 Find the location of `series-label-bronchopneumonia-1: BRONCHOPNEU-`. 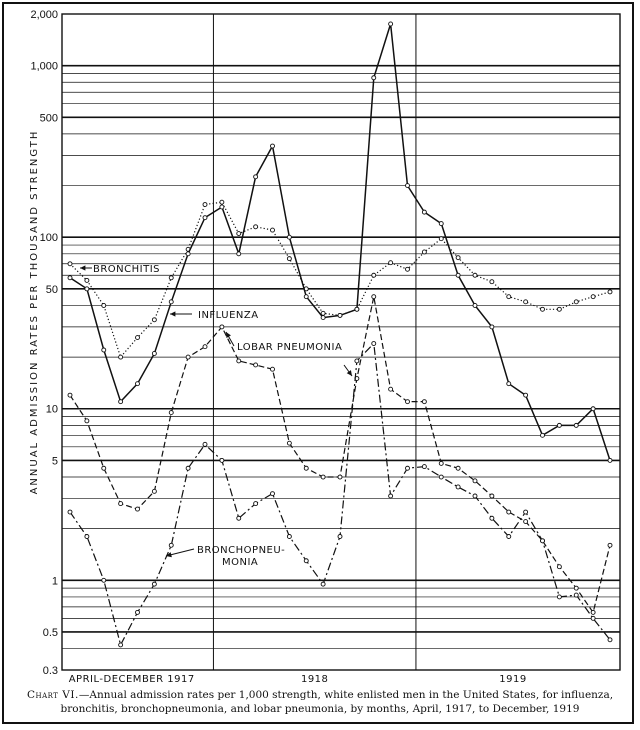

series-label-bronchopneumonia-1: BRONCHOPNEU- is located at coordinates (241, 550).